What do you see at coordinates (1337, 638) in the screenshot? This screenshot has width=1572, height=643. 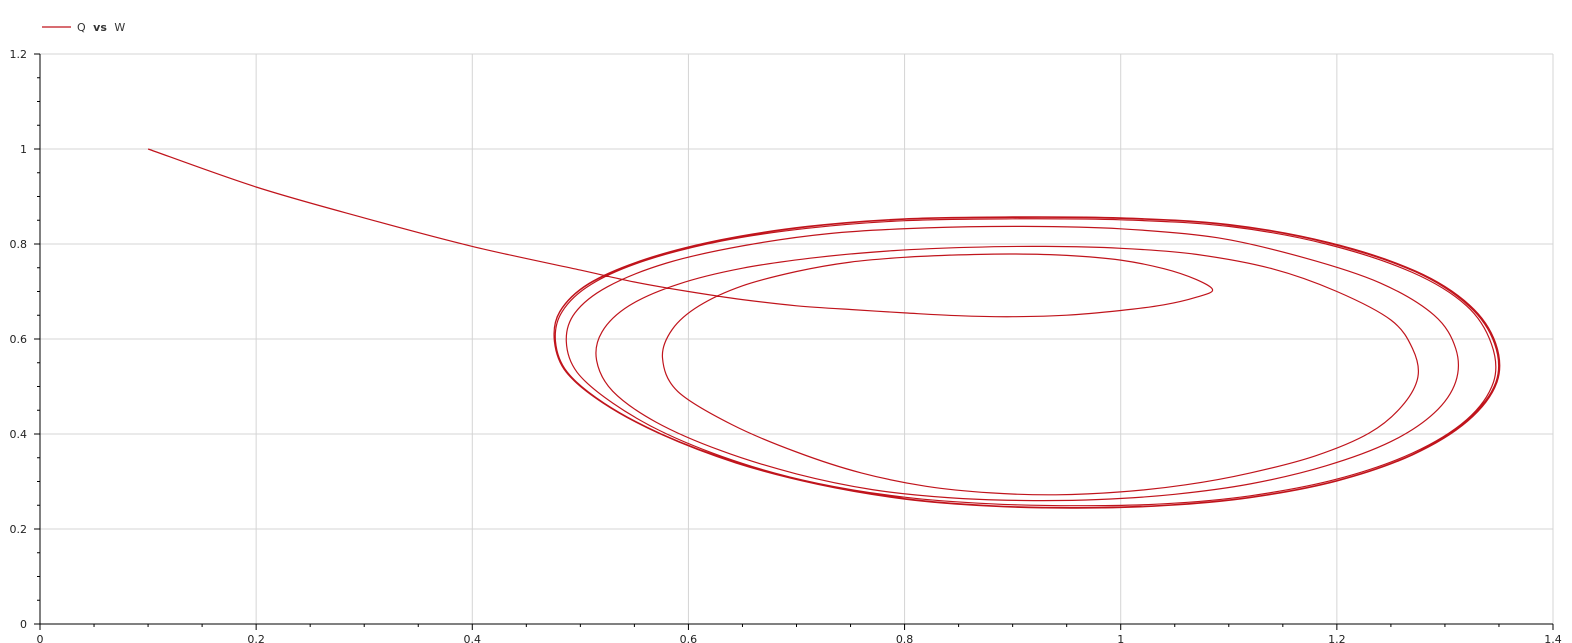 I see `x-tick-label-6: 1.2` at bounding box center [1337, 638].